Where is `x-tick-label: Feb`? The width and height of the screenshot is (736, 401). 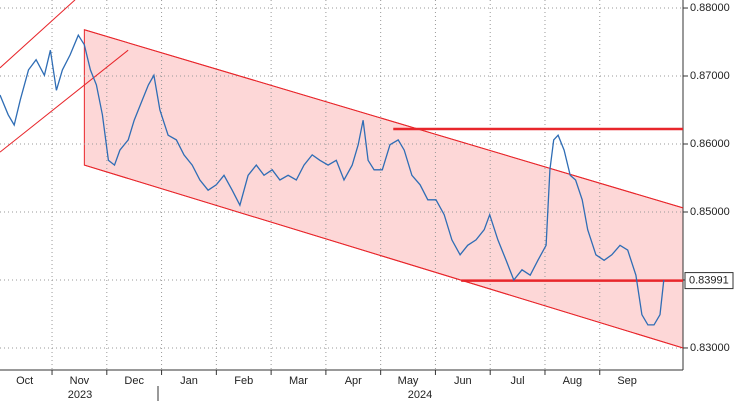
x-tick-label: Feb is located at coordinates (243, 381).